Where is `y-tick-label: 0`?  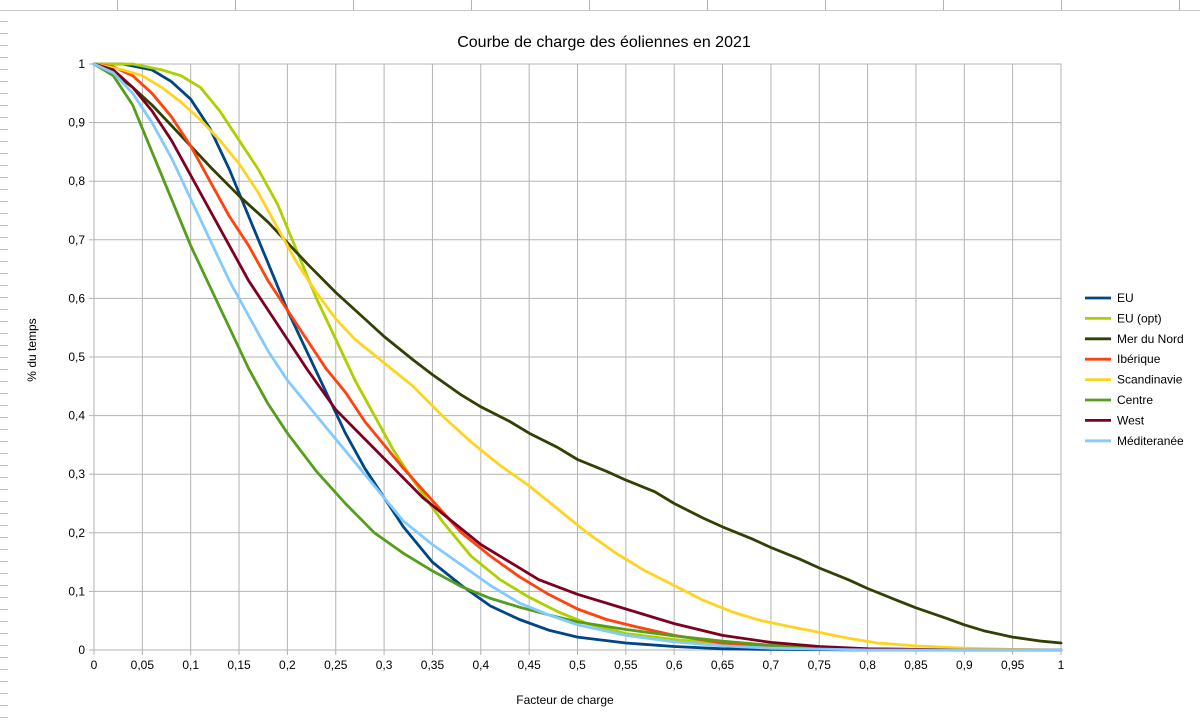
y-tick-label: 0 is located at coordinates (81, 650).